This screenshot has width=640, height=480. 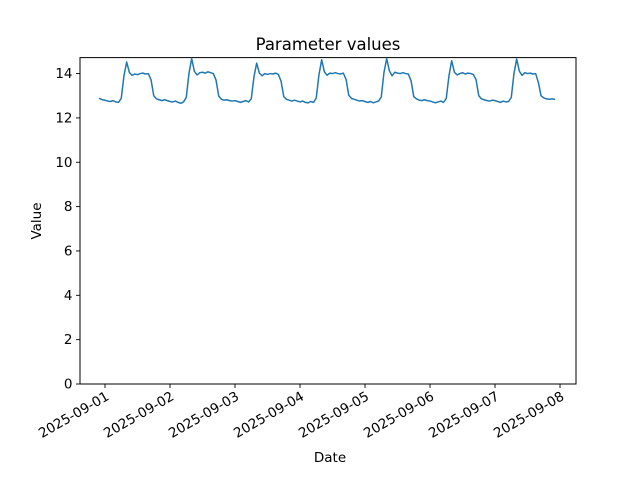 I want to click on x-tick-label: 2025-09-06, so click(x=399, y=415).